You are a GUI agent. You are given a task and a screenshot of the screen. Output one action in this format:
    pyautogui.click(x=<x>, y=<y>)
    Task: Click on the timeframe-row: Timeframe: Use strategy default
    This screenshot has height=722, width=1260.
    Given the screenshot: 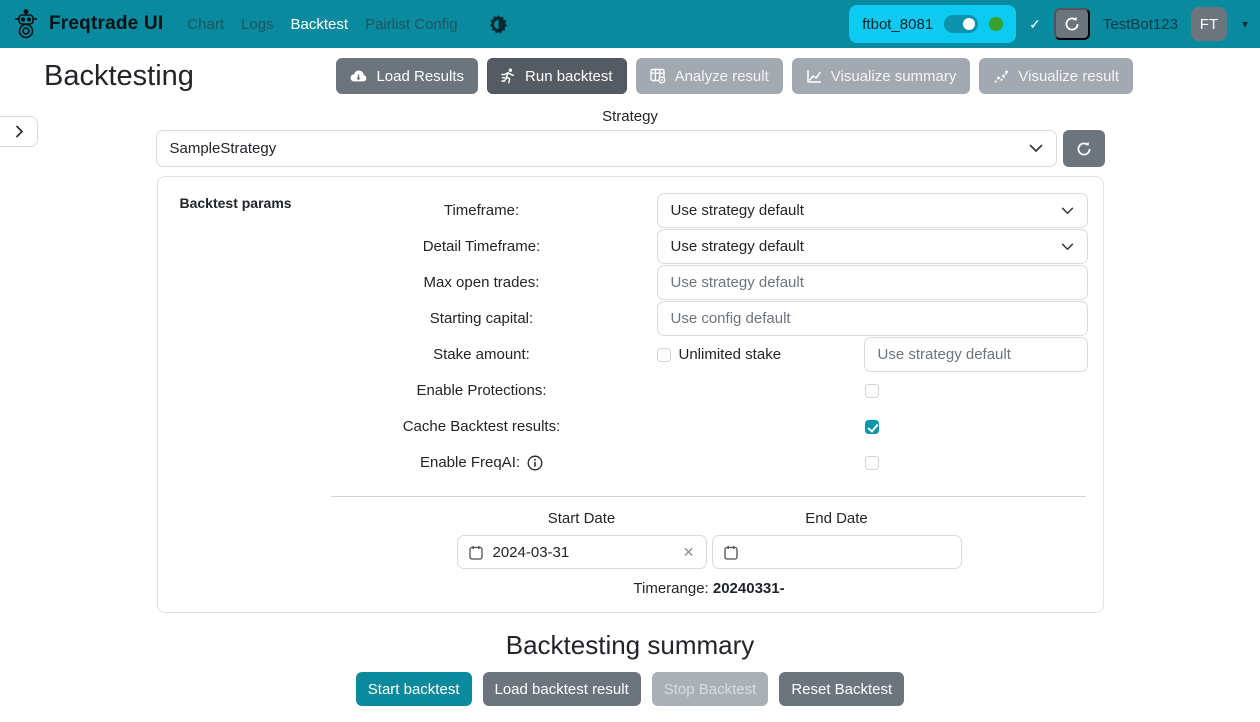 What is the action you would take?
    pyautogui.click(x=630, y=210)
    